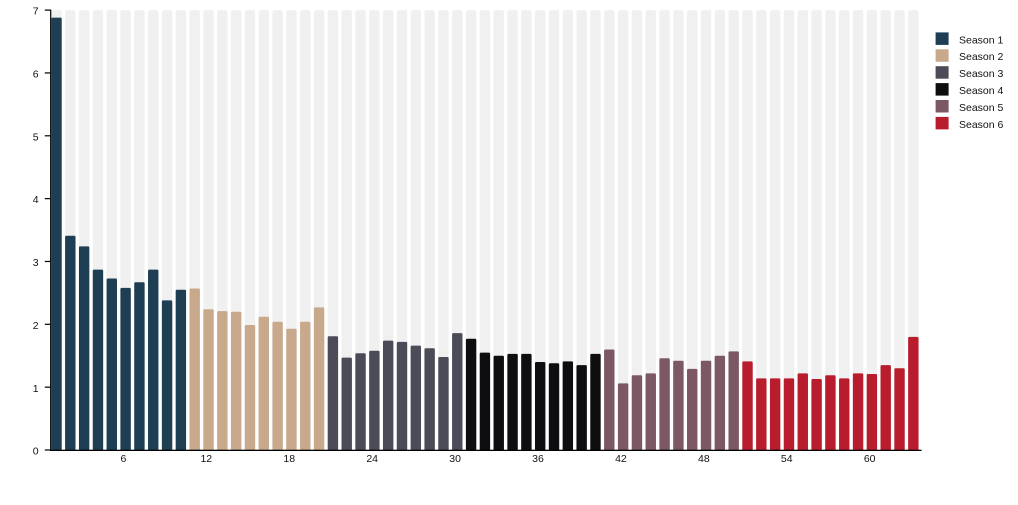 The image size is (1018, 505). What do you see at coordinates (981, 91) in the screenshot?
I see `svg-text: Season 4` at bounding box center [981, 91].